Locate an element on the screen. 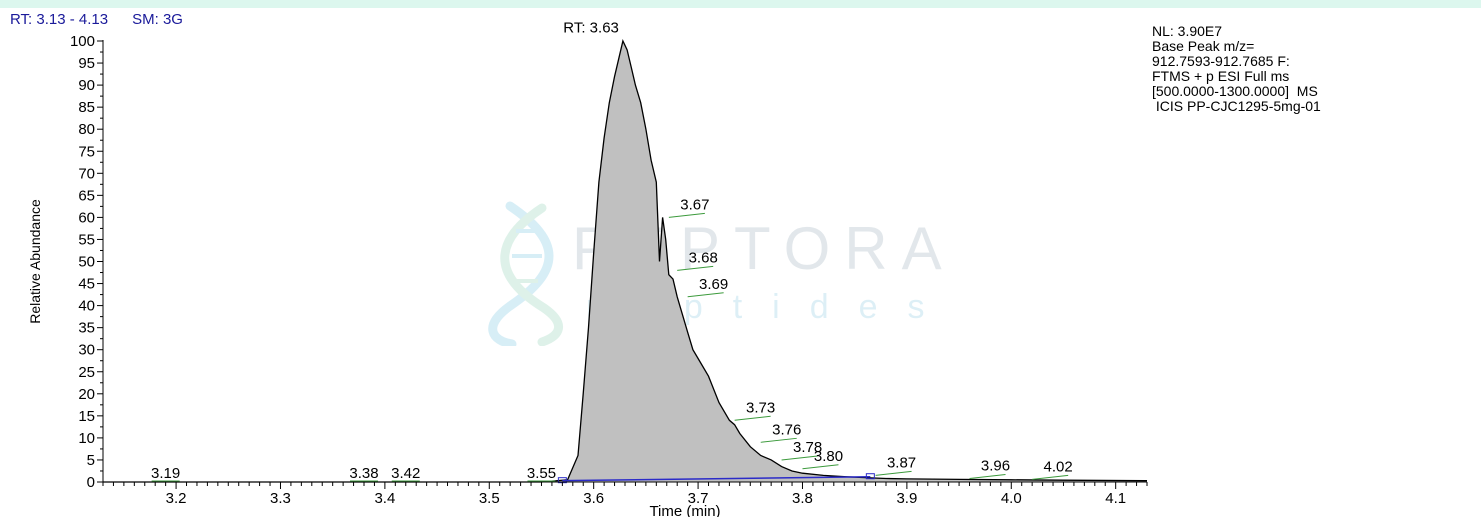  y-tick-label: 65 is located at coordinates (86, 195).